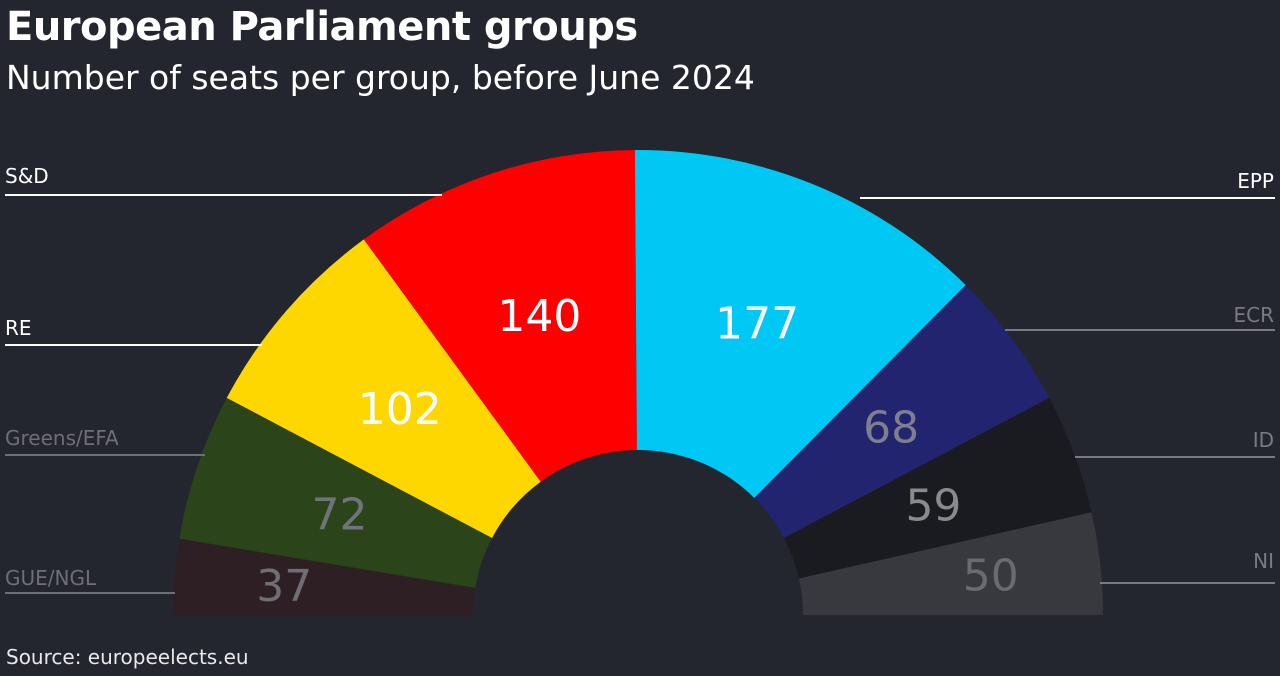  Describe the element at coordinates (62, 438) in the screenshot. I see `group-label: Greens/EFA` at that location.